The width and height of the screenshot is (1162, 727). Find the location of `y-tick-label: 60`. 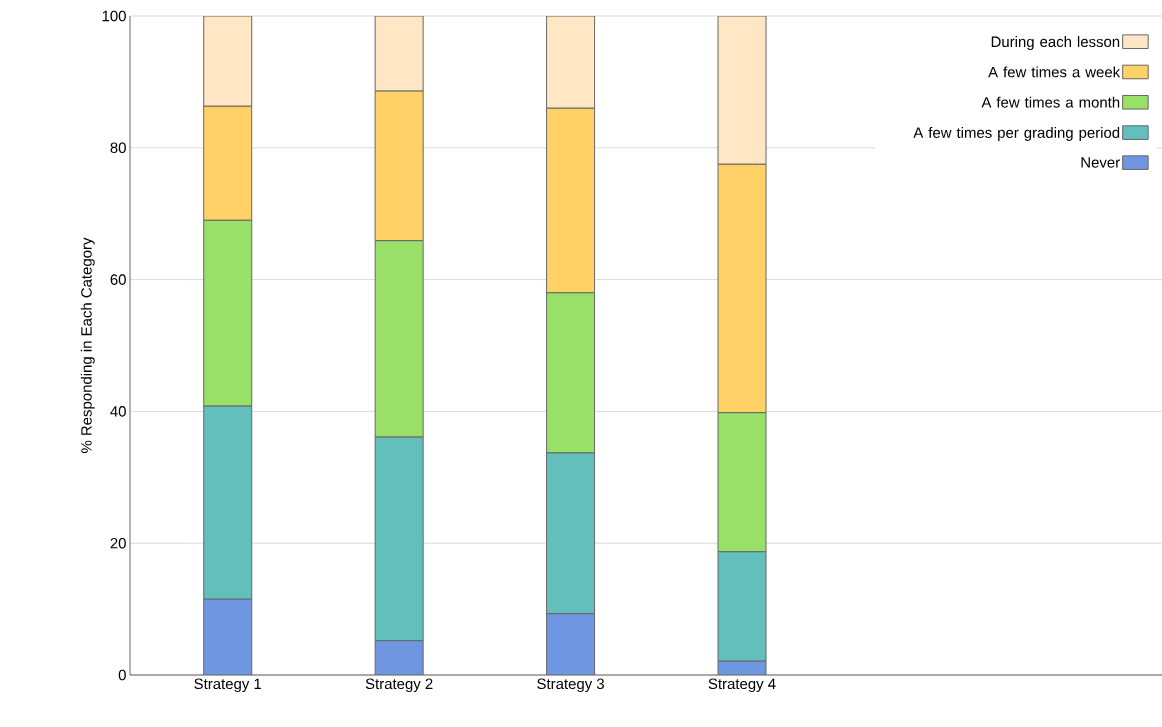

y-tick-label: 60 is located at coordinates (118, 279).